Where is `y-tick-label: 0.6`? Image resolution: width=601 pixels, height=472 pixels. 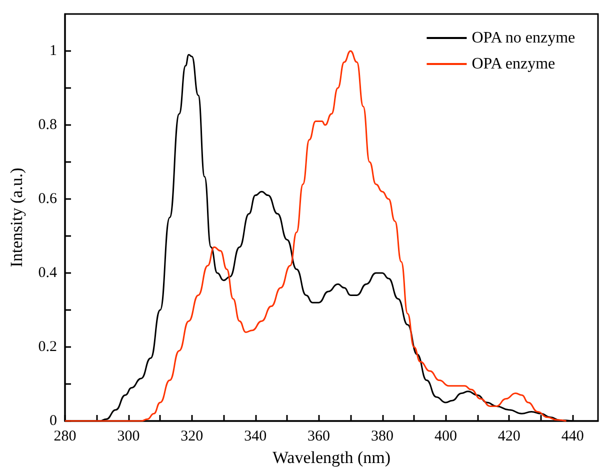
y-tick-label: 0.6 is located at coordinates (48, 199).